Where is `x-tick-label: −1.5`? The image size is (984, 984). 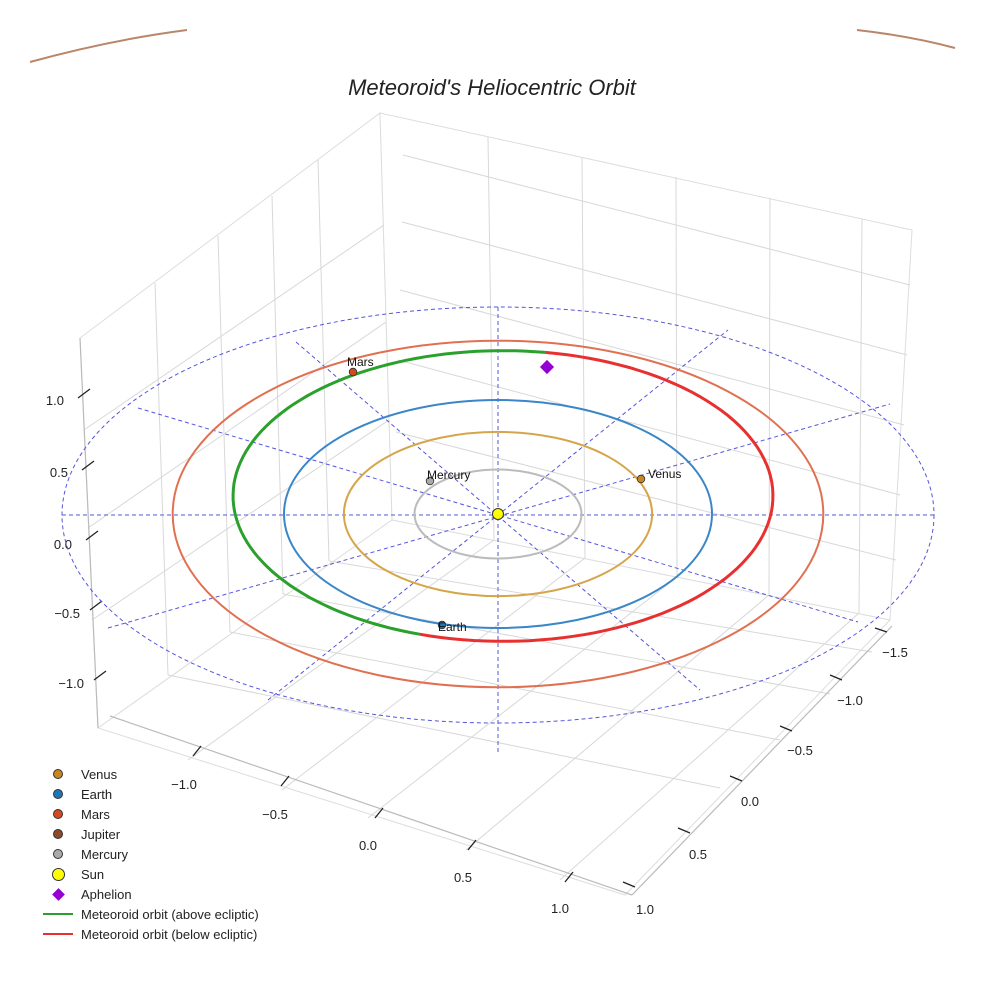 x-tick-label: −1.5 is located at coordinates (895, 652).